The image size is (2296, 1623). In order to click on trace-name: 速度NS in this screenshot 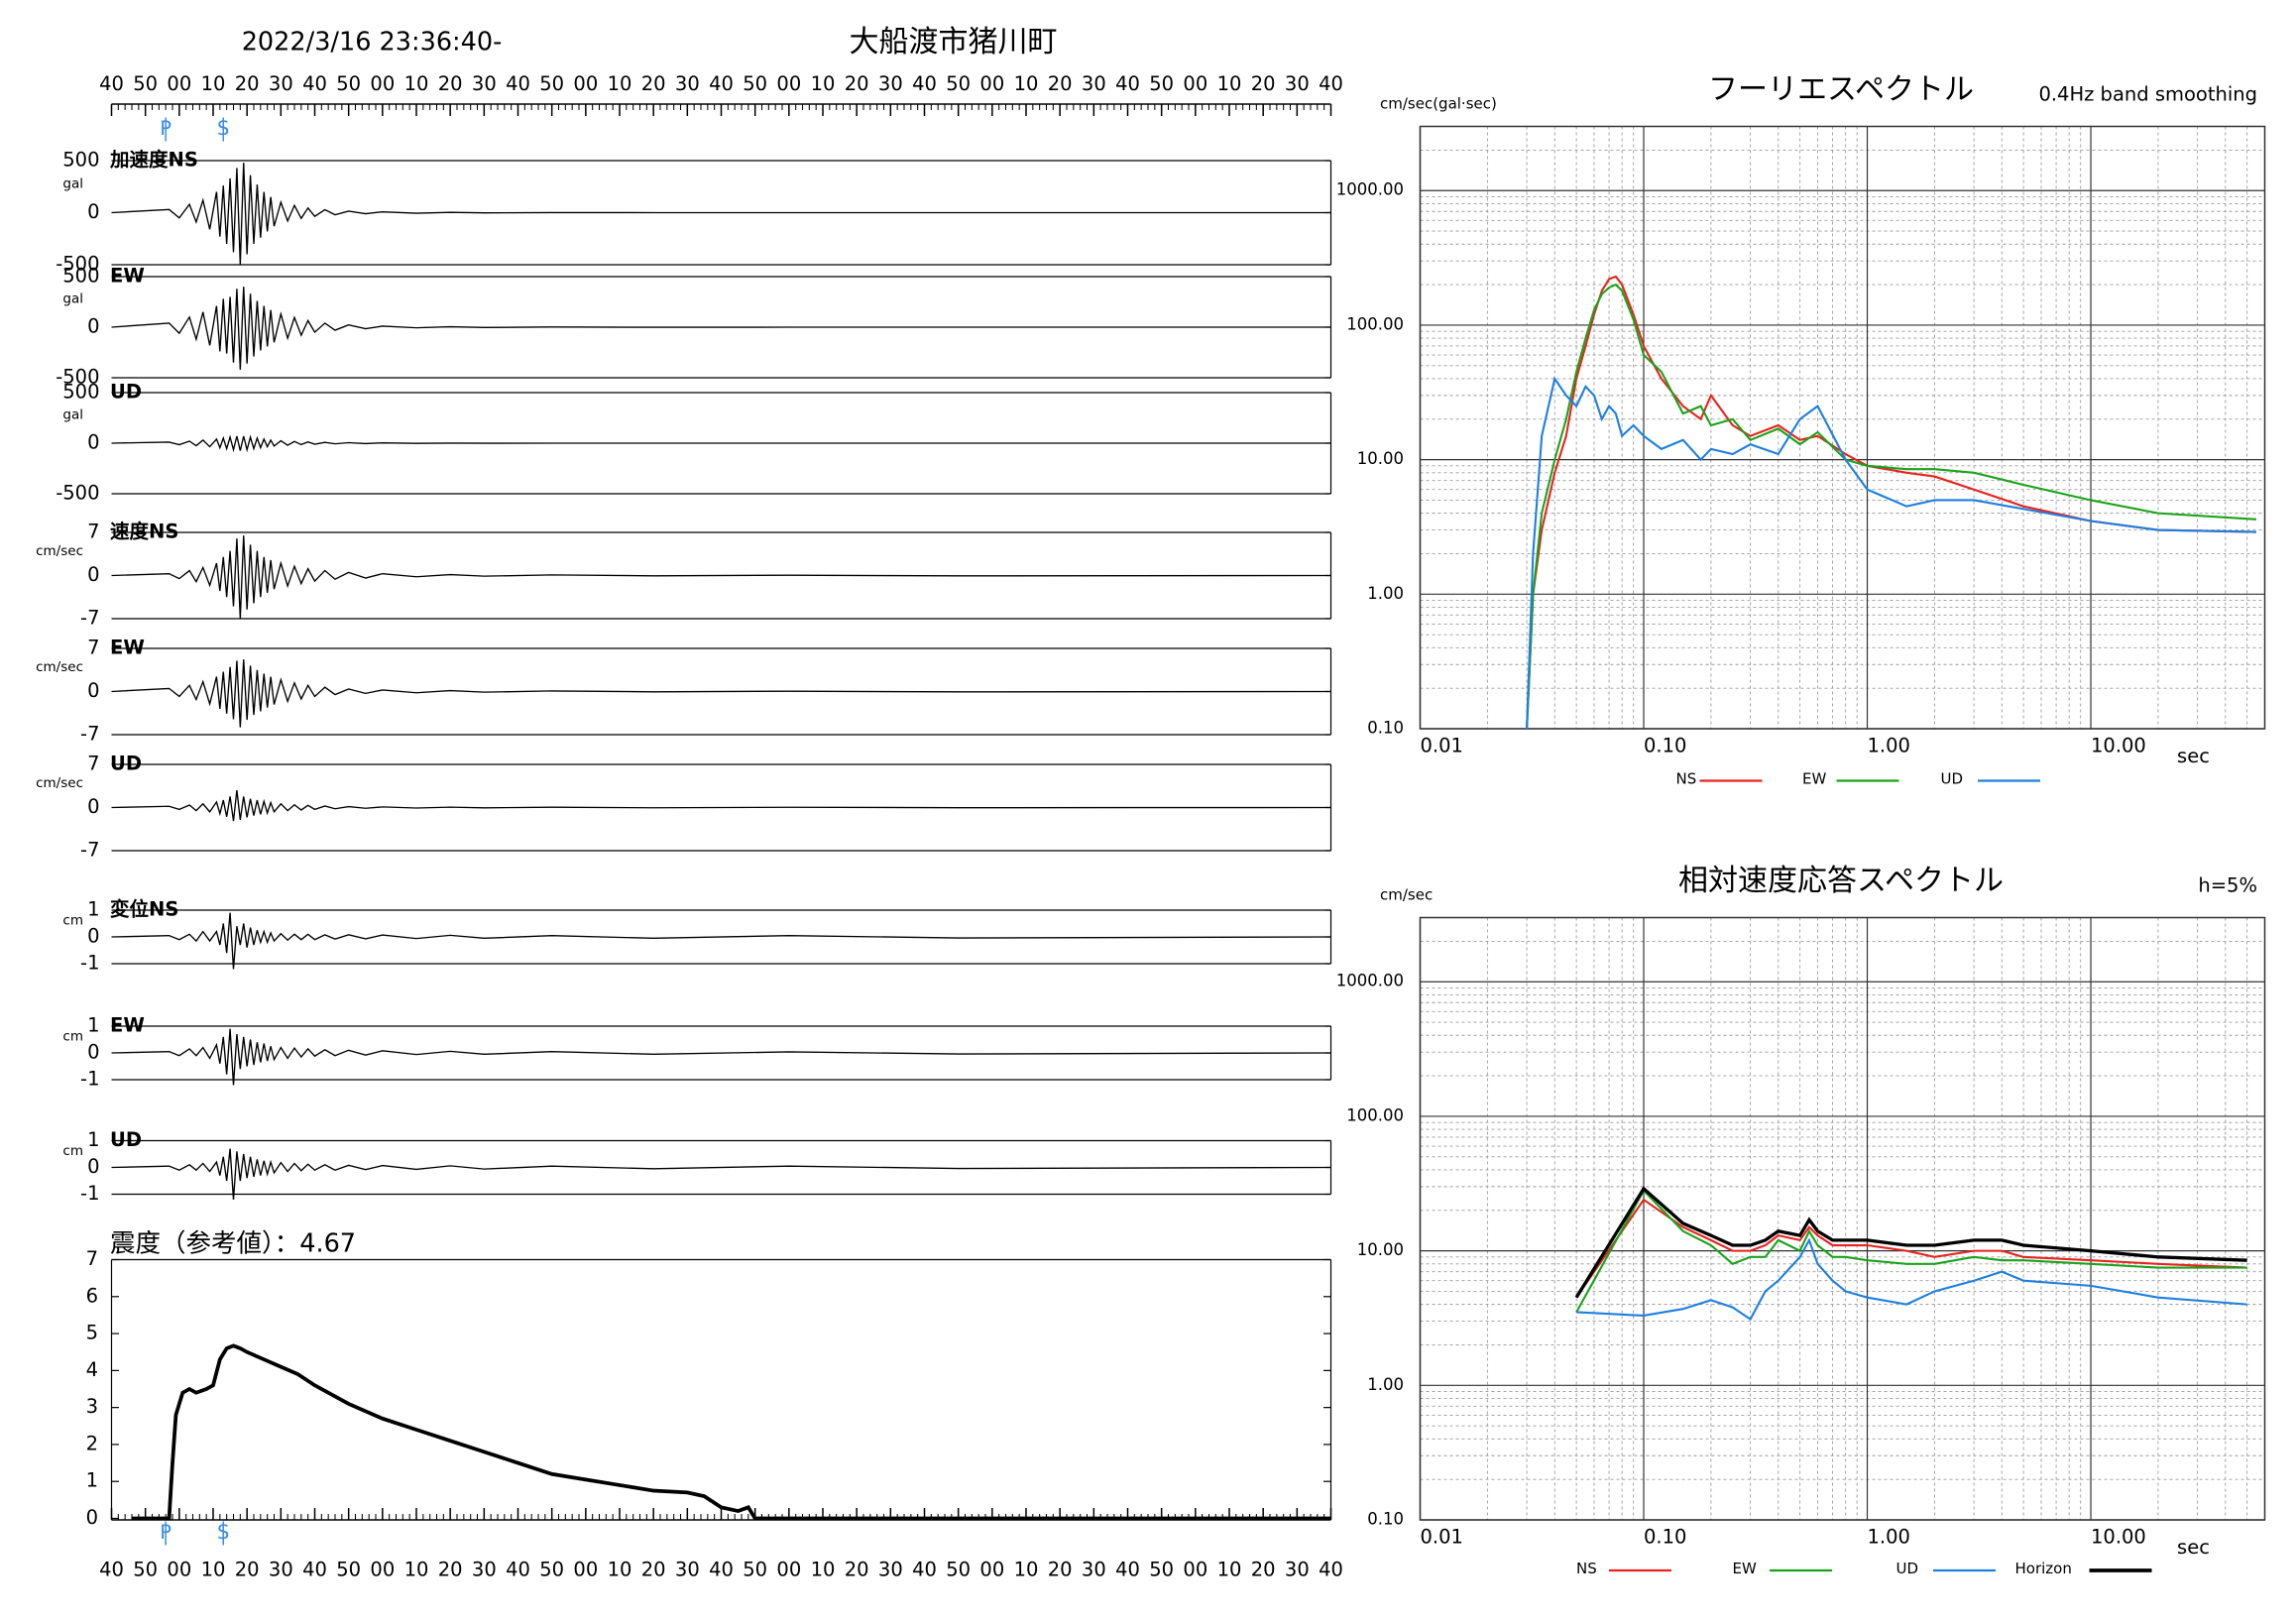, I will do `click(144, 532)`.